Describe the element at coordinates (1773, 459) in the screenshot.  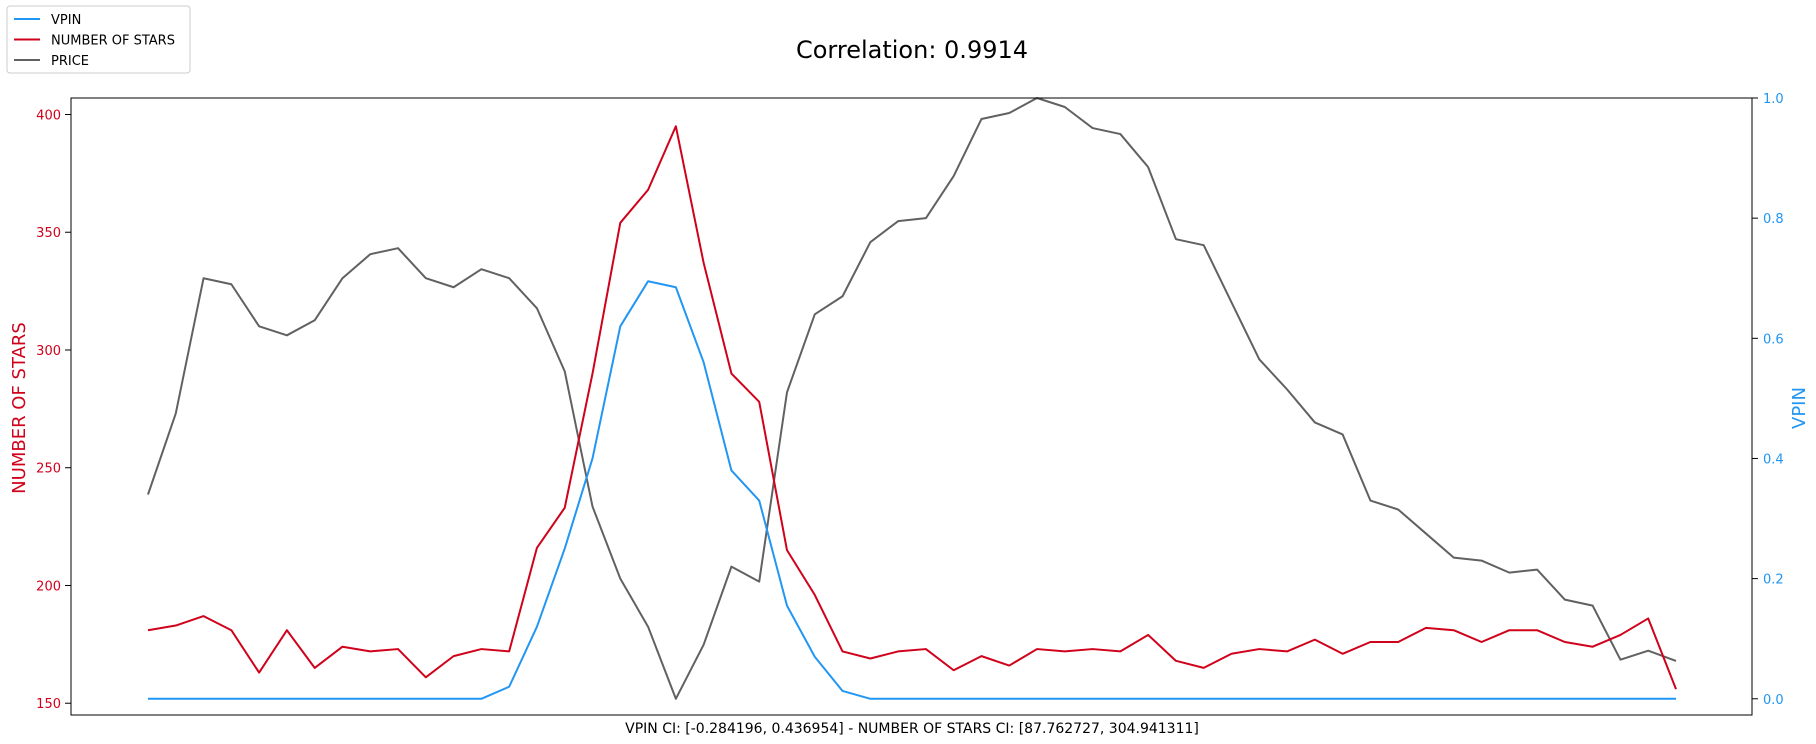
I see `right-tick-label: 0.4` at that location.